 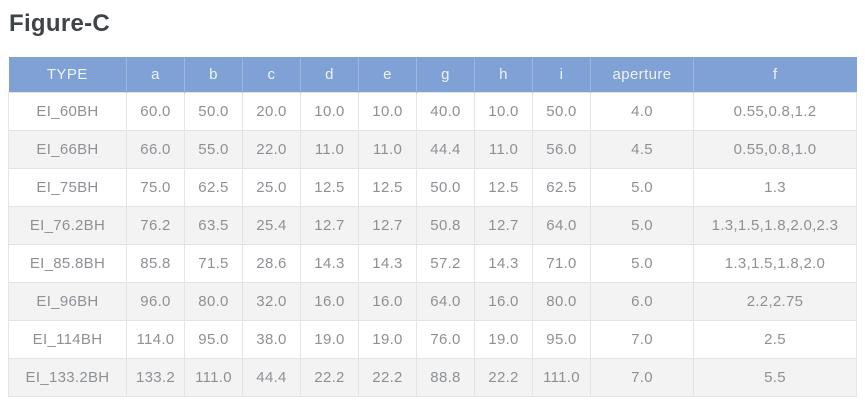 What do you see at coordinates (775, 339) in the screenshot?
I see `value-cell: 2.5` at bounding box center [775, 339].